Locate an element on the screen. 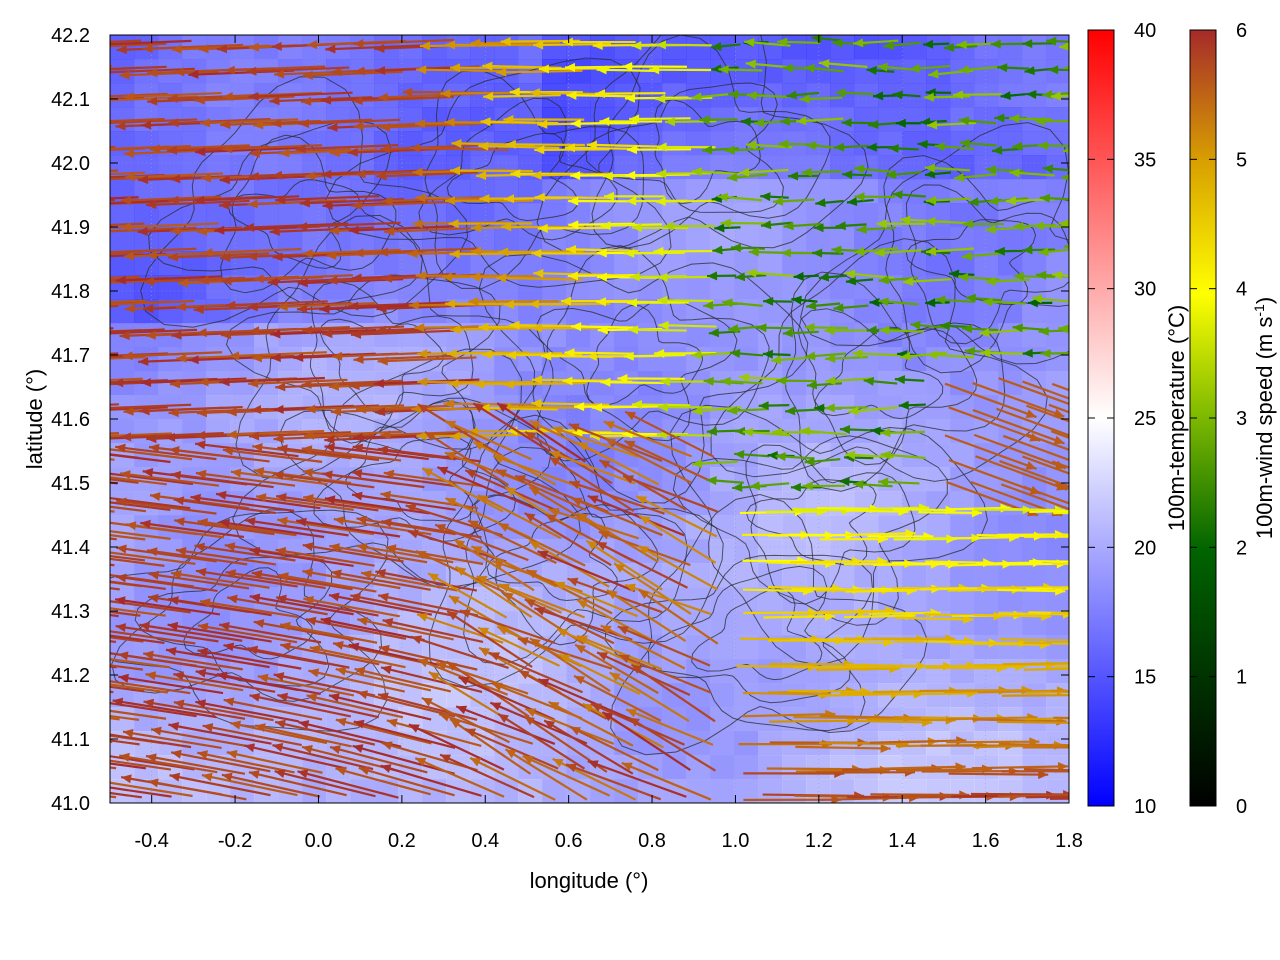 This screenshot has width=1280, height=960. wind-speed-colorbar-tick-label: 1 is located at coordinates (1241, 678).